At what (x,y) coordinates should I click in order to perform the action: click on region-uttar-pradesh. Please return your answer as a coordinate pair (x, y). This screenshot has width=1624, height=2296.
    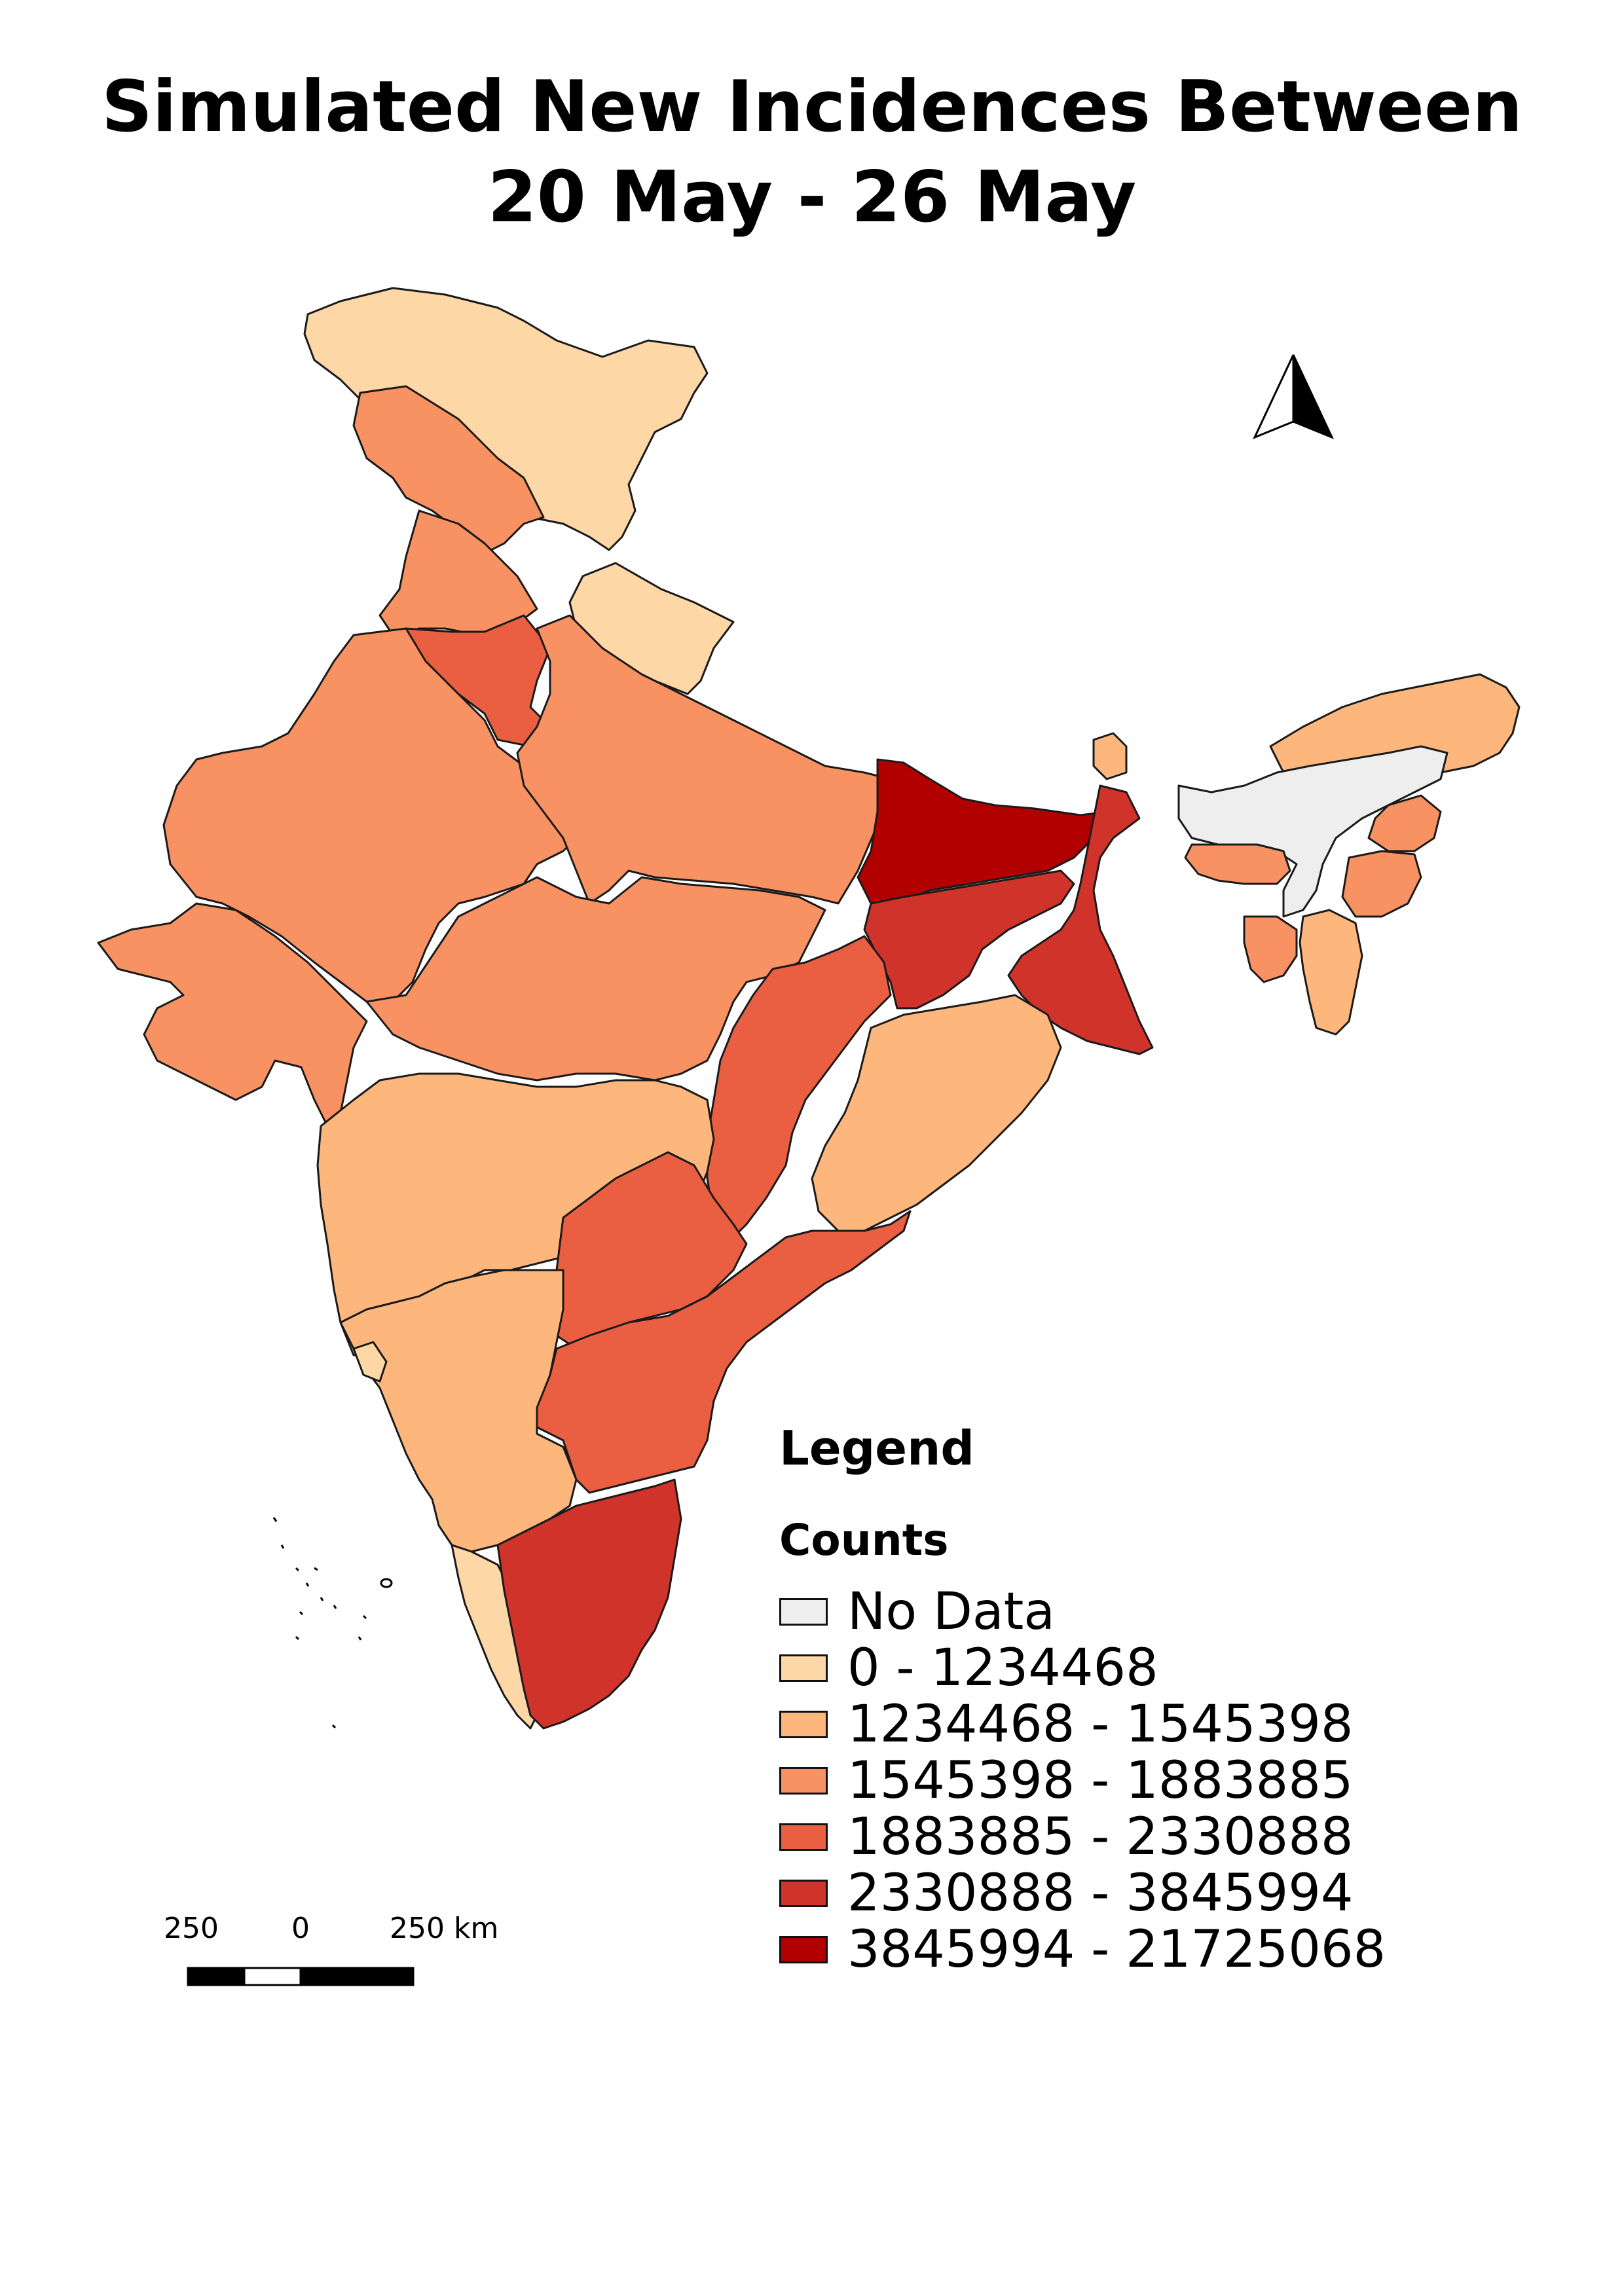
    Looking at the image, I should click on (704, 759).